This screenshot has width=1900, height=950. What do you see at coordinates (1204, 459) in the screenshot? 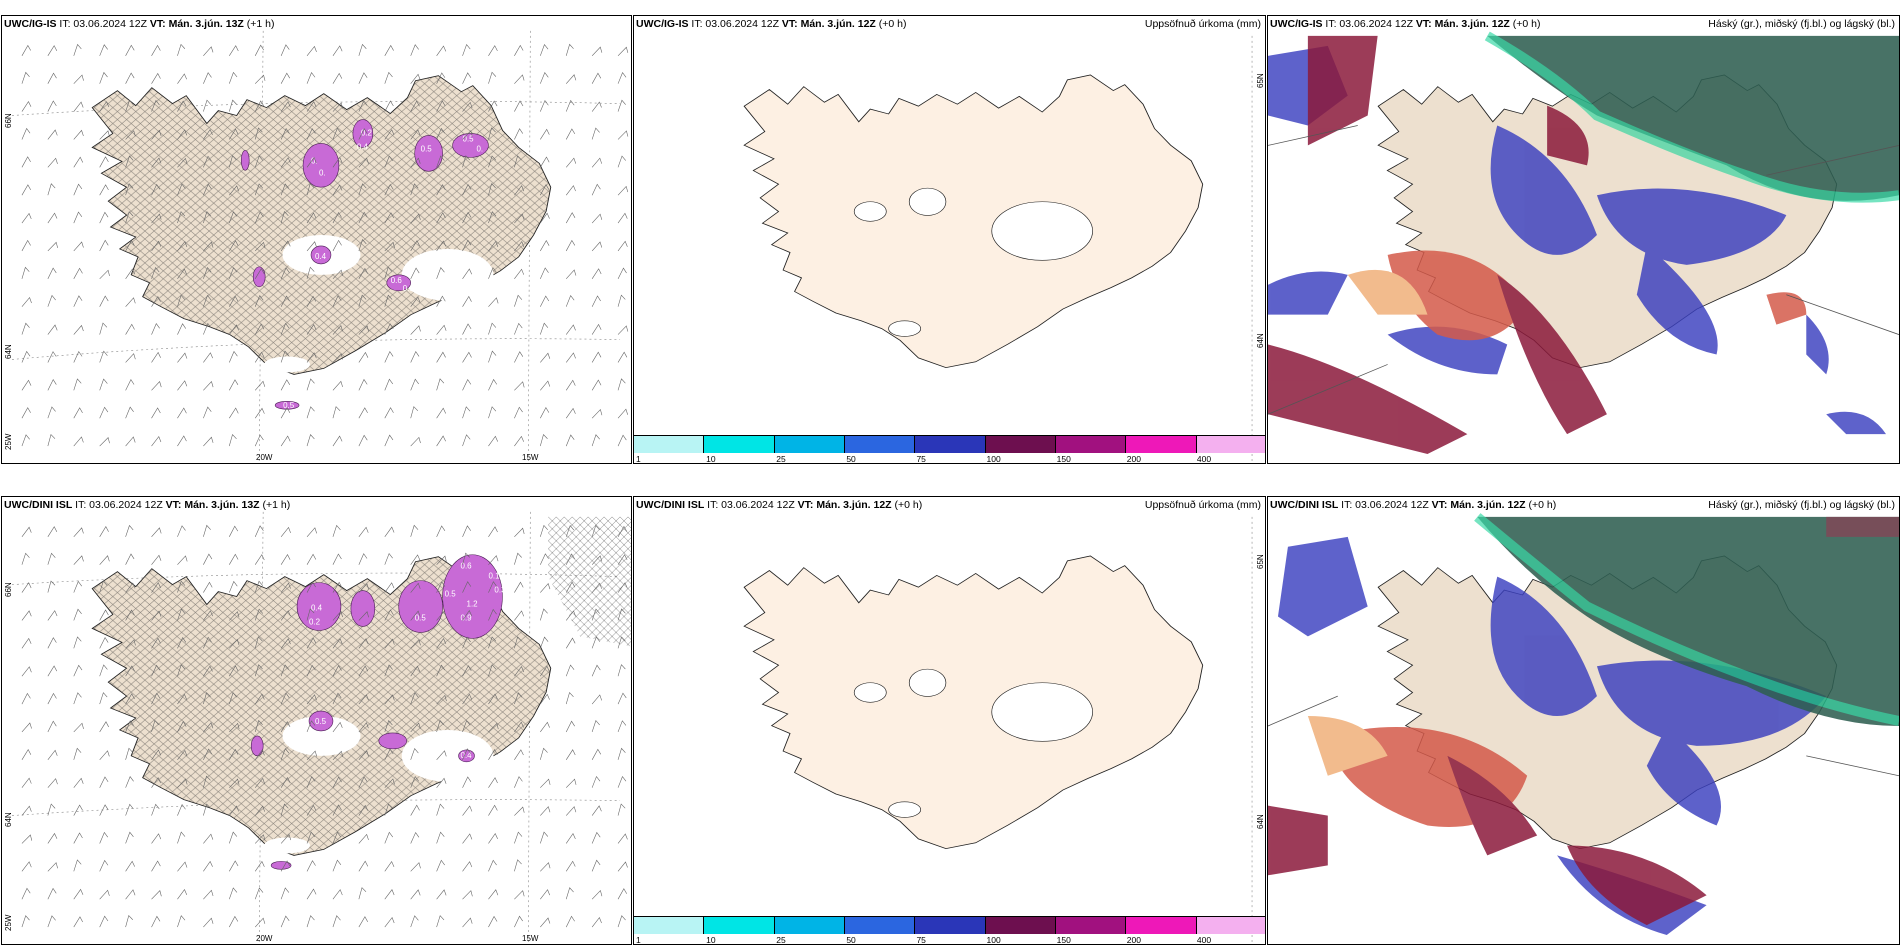
I see `colorbar-tick-label: 400` at bounding box center [1204, 459].